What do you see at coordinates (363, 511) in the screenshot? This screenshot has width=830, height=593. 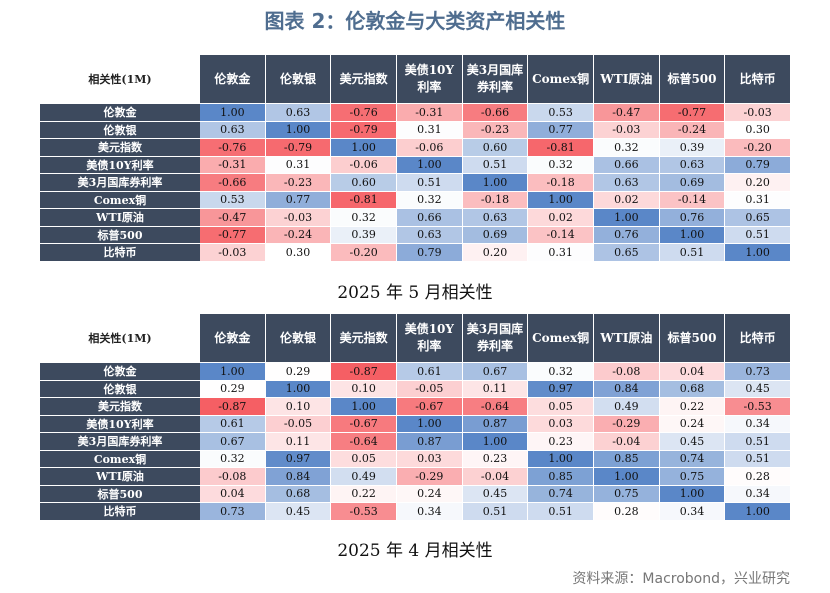 I see `cell-value: -0.53` at bounding box center [363, 511].